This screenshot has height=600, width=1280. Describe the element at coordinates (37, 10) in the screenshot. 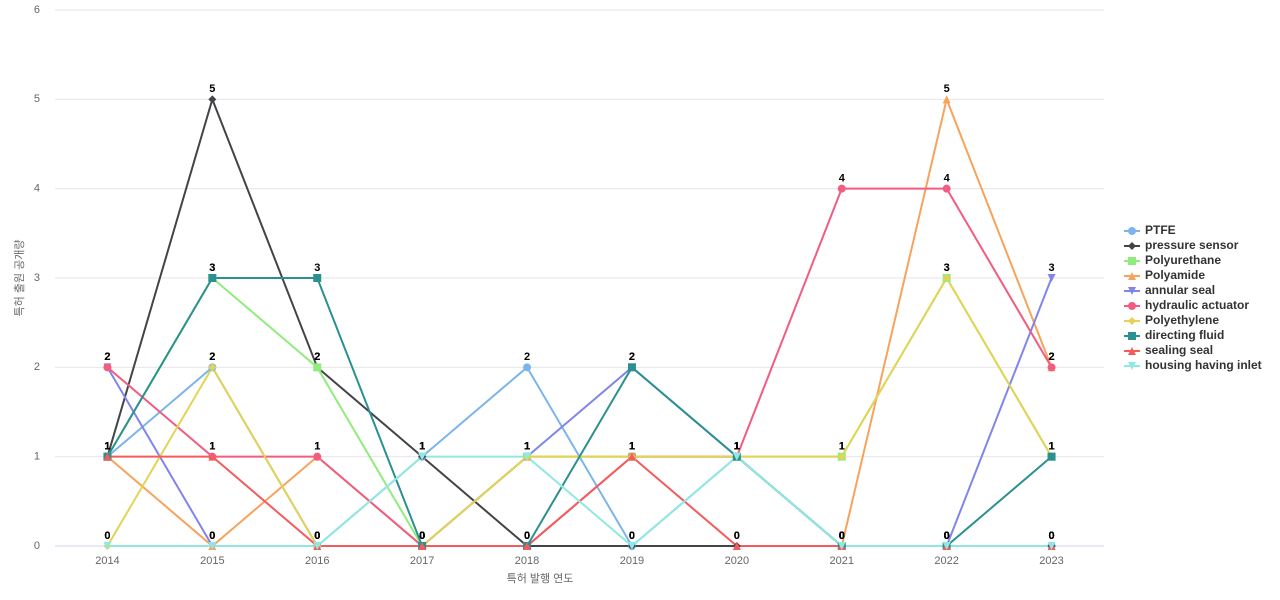

I see `y-tick-label: 6` at that location.